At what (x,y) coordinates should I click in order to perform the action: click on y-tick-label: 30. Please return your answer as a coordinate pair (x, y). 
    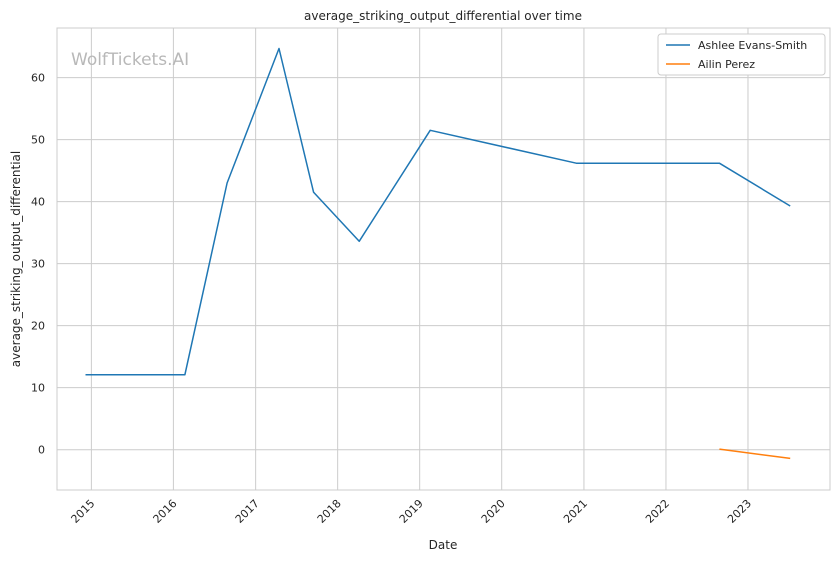
    Looking at the image, I should click on (38, 264).